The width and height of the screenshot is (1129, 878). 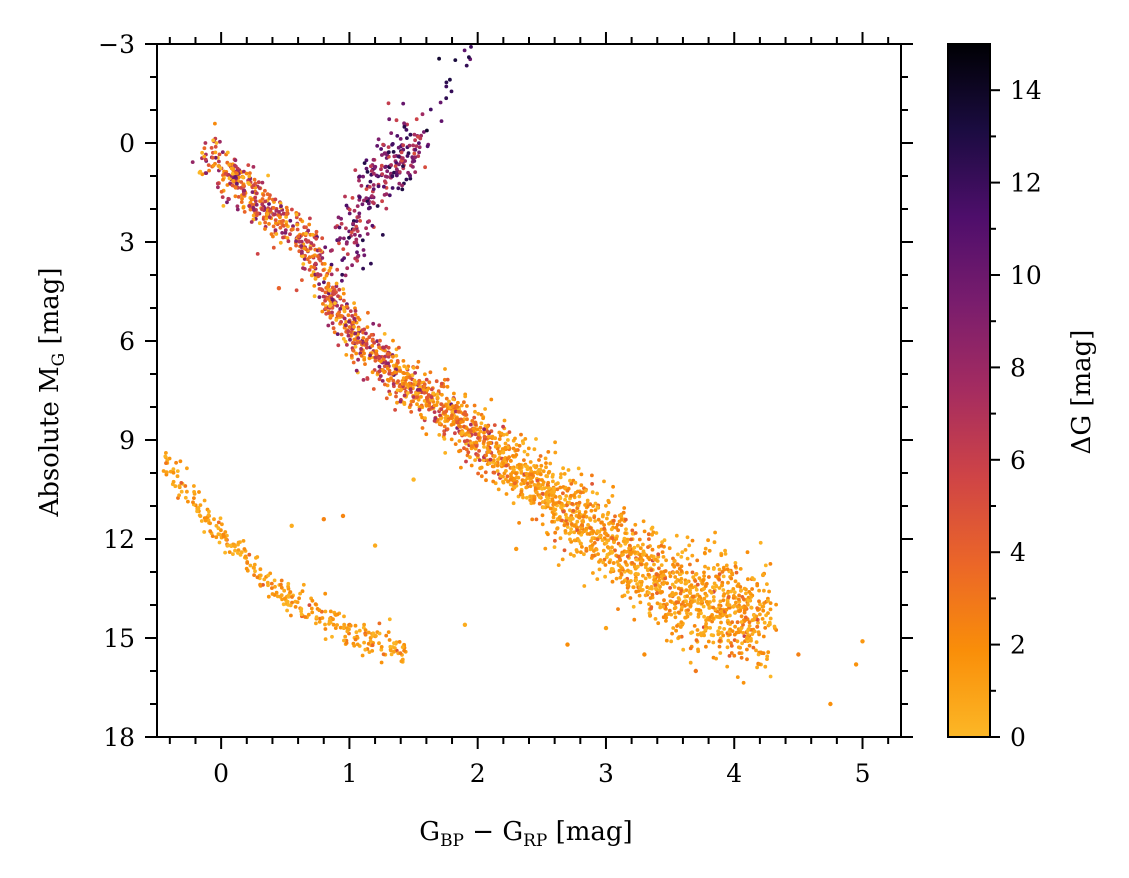 I want to click on colorbar-tick-label: 12, so click(x=1026, y=183).